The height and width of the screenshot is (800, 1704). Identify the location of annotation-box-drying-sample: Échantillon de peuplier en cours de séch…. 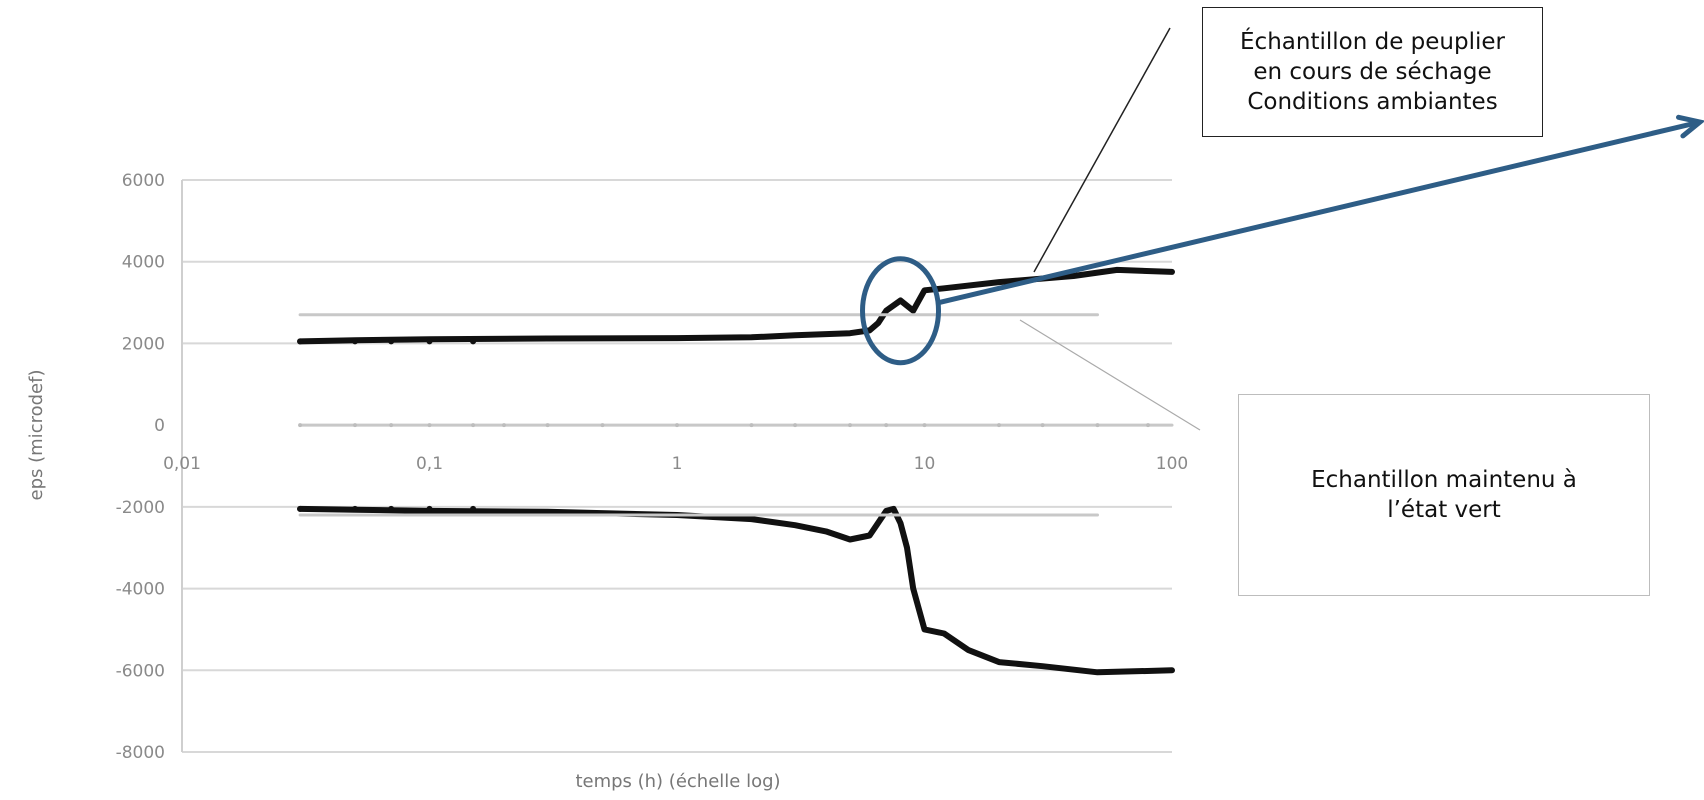
(1372, 72).